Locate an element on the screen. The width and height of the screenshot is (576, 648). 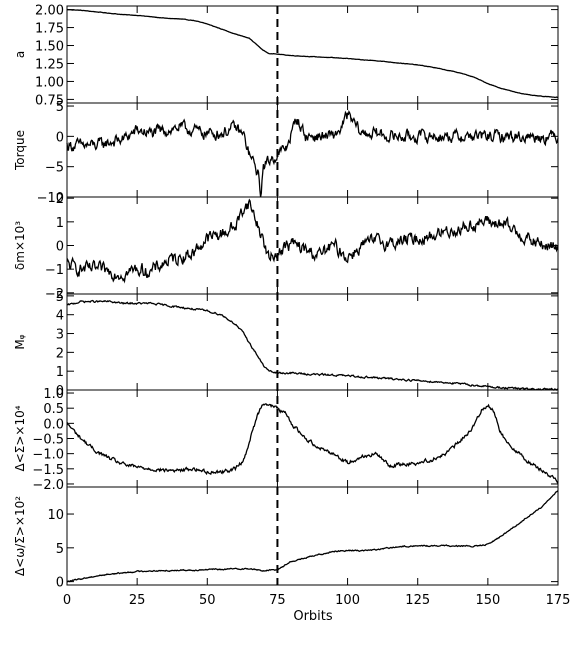
y-tick-label: 1.0 is located at coordinates (53, 394).